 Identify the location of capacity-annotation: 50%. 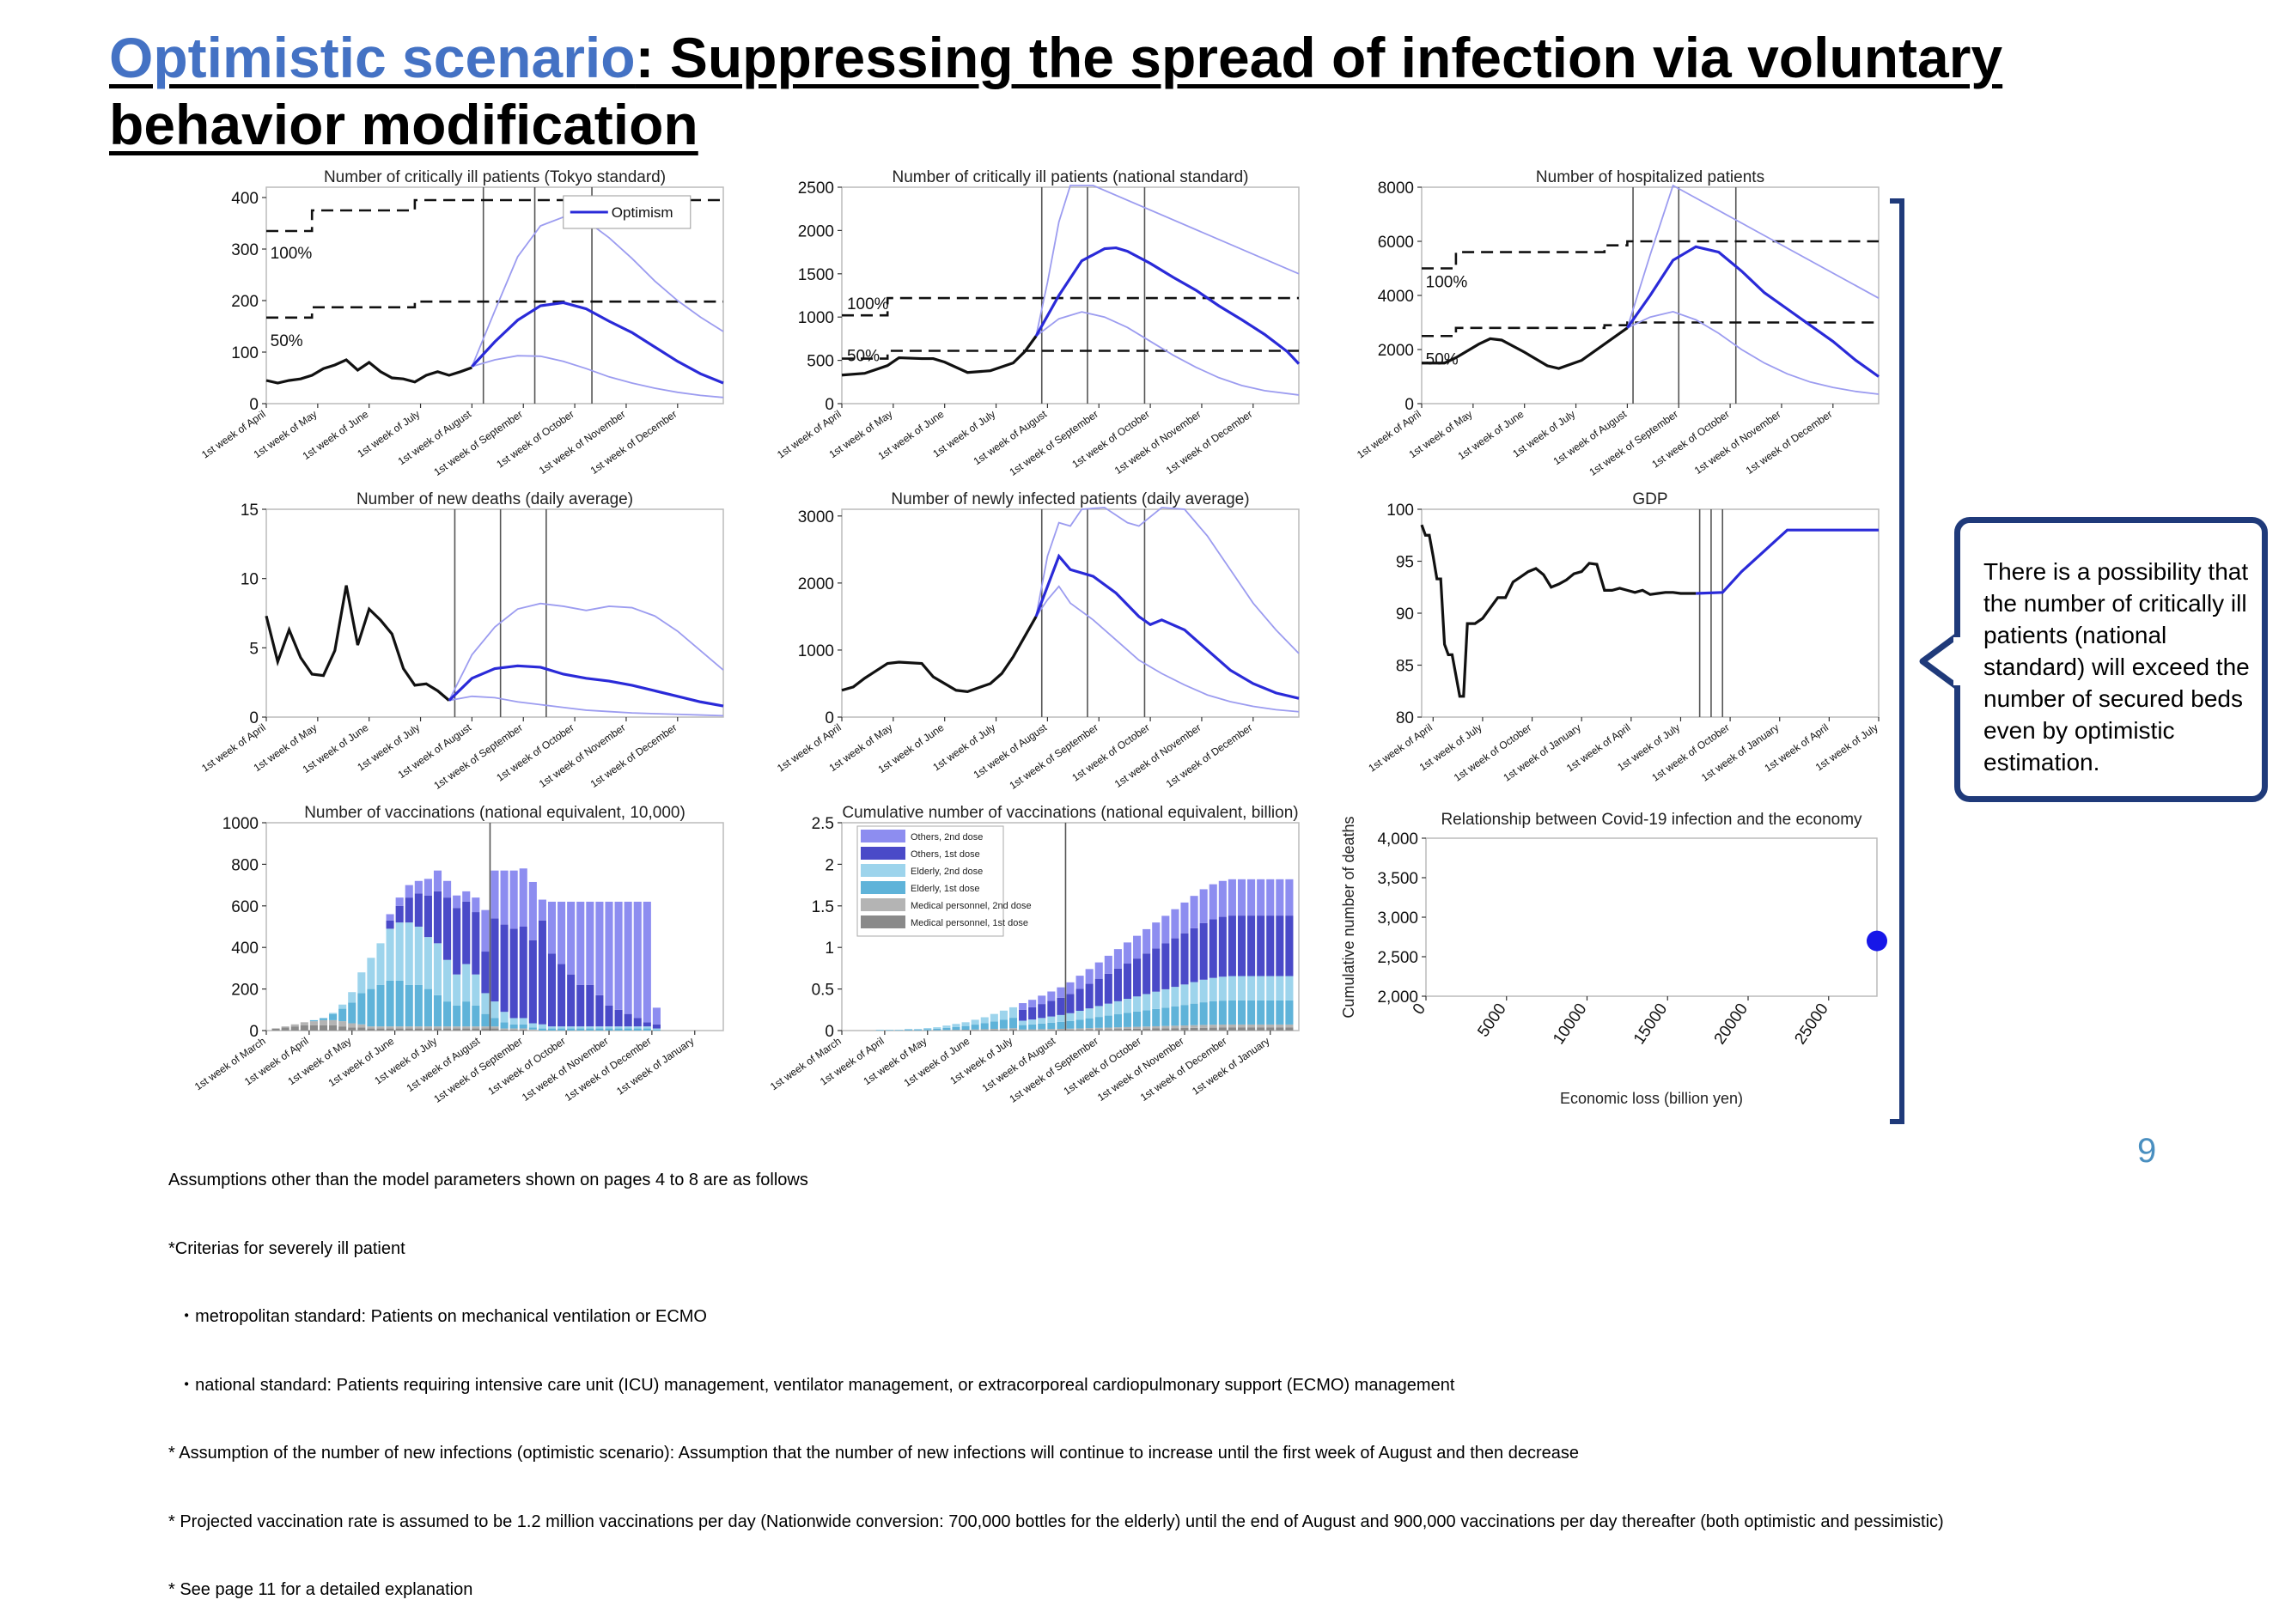
(287, 341).